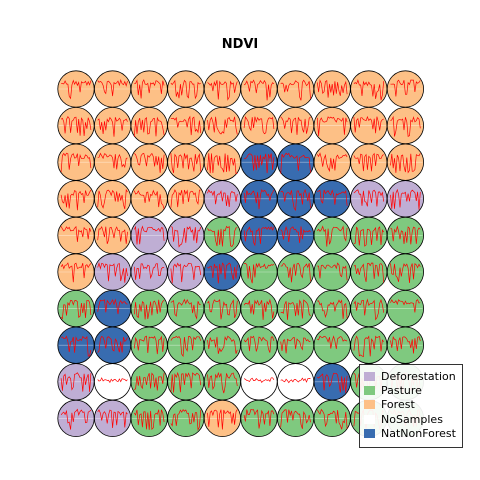 The height and width of the screenshot is (480, 480). I want to click on legend-item-forest: Forest, so click(413, 405).